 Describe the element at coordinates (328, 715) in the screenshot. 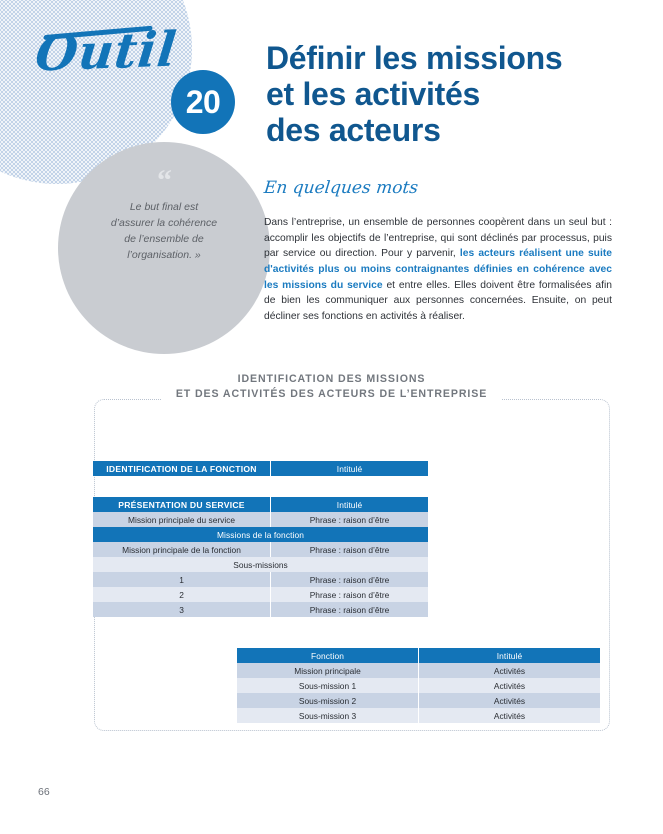

I see `cell-fonction-name: Sous-mission 3` at that location.